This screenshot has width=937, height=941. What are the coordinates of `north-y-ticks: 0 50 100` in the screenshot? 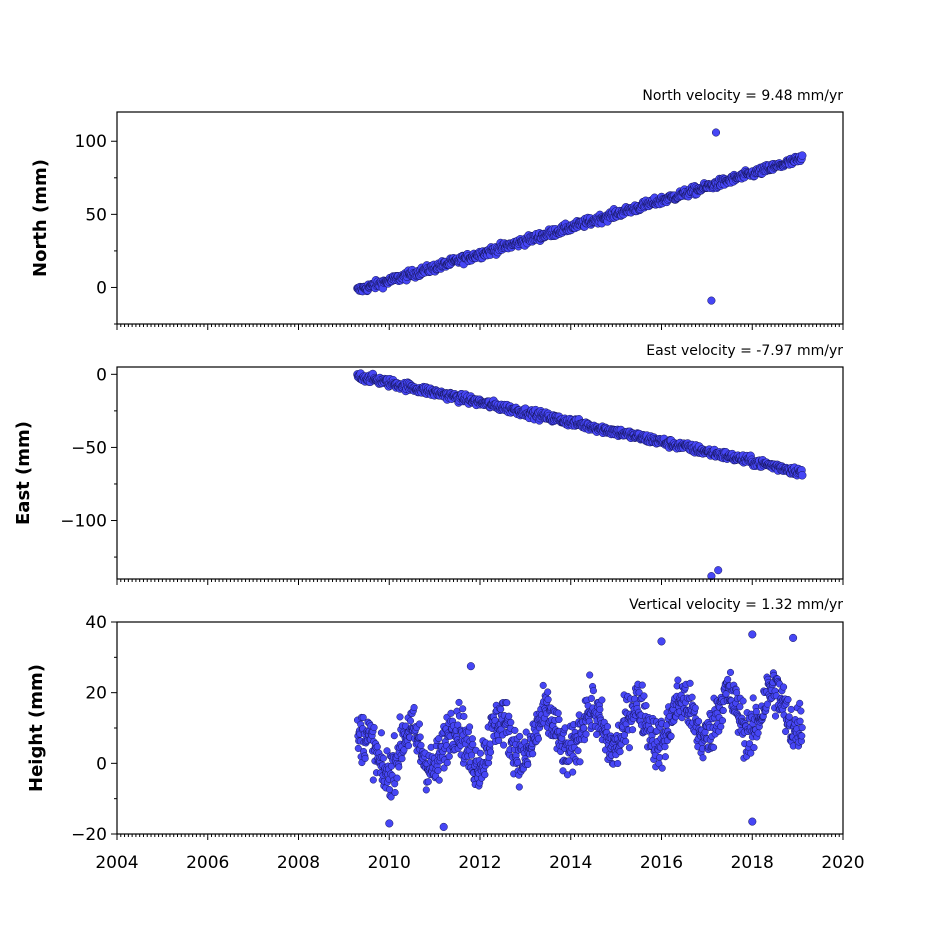 It's located at (96, 228).